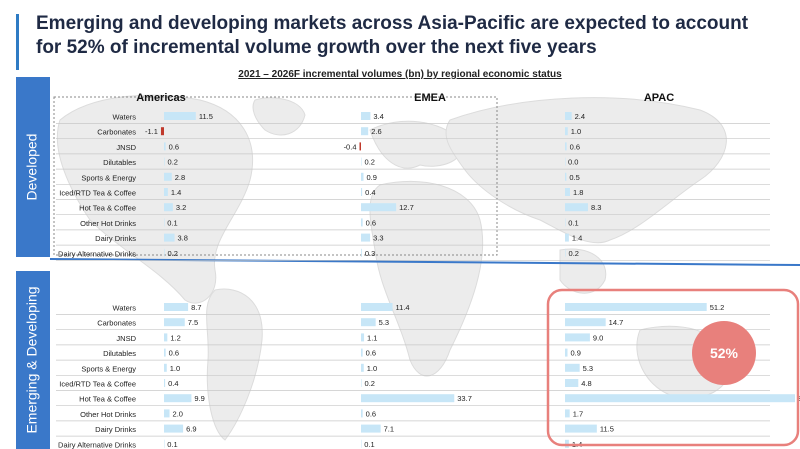  I want to click on category-label: Iced/RTD Tea & Coffee, so click(97, 193).